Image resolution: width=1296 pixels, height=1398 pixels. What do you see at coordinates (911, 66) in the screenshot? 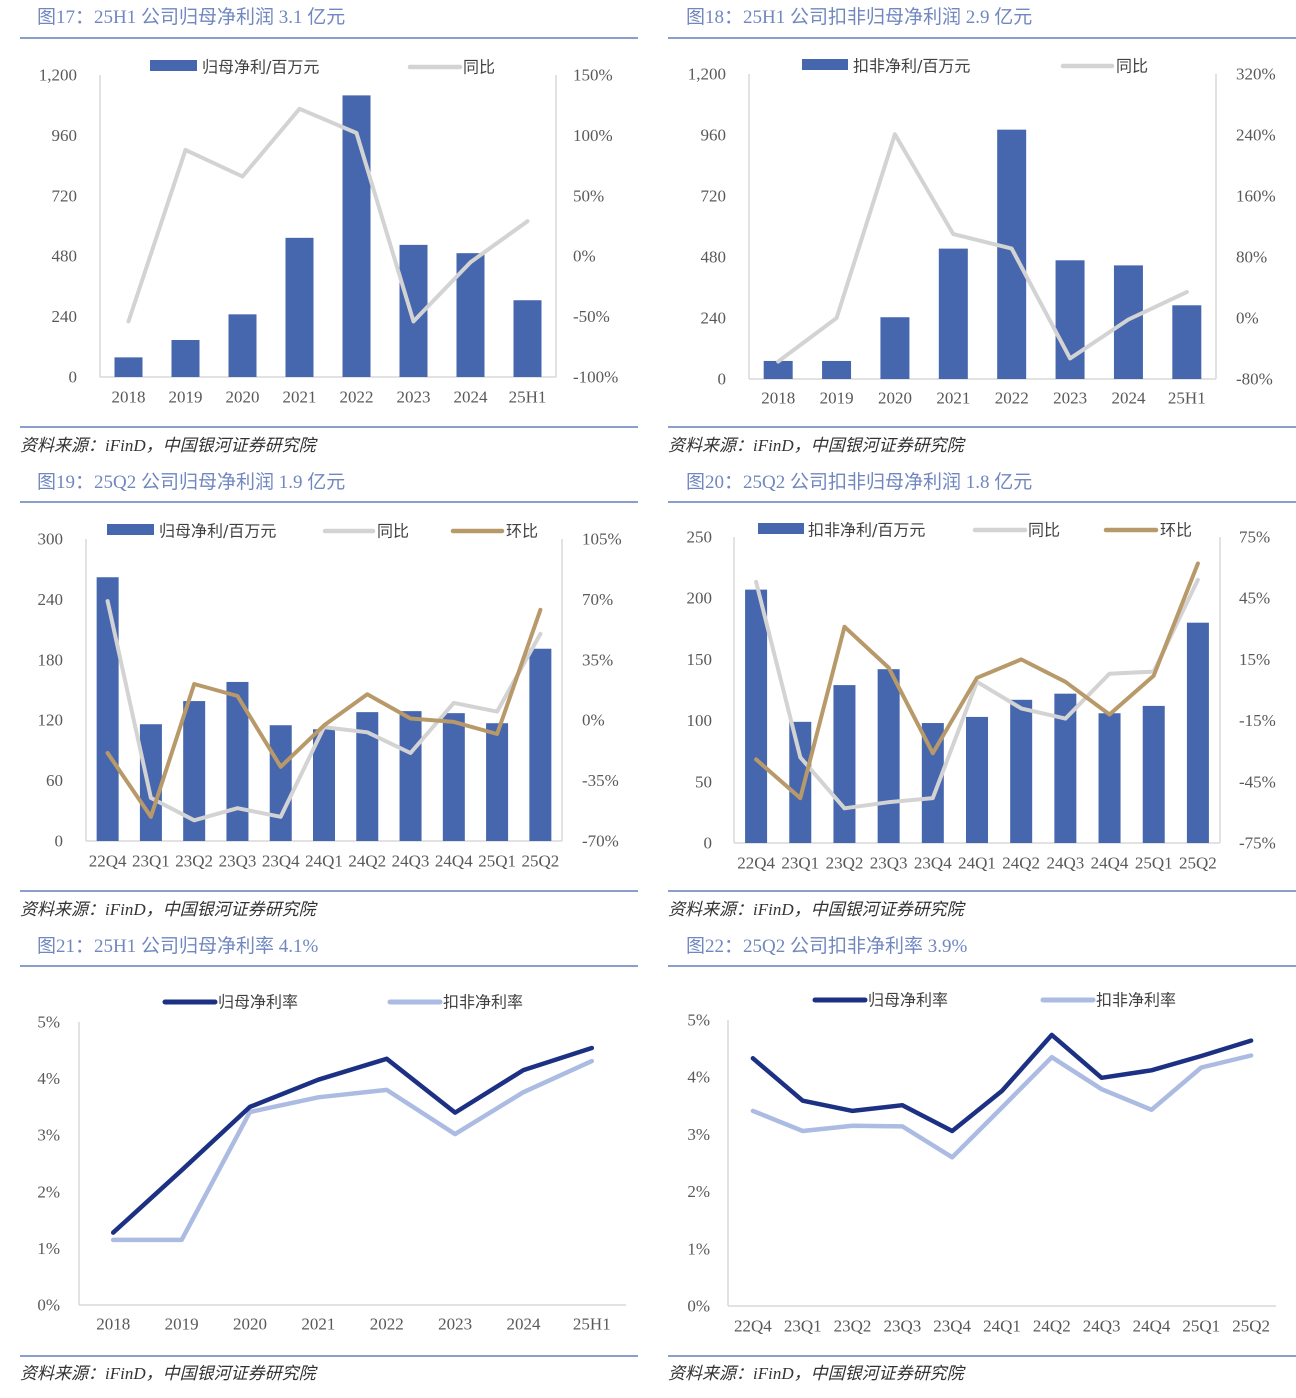
I see `legend-label-deducted-net-profit: 扣非净利/百万元` at bounding box center [911, 66].